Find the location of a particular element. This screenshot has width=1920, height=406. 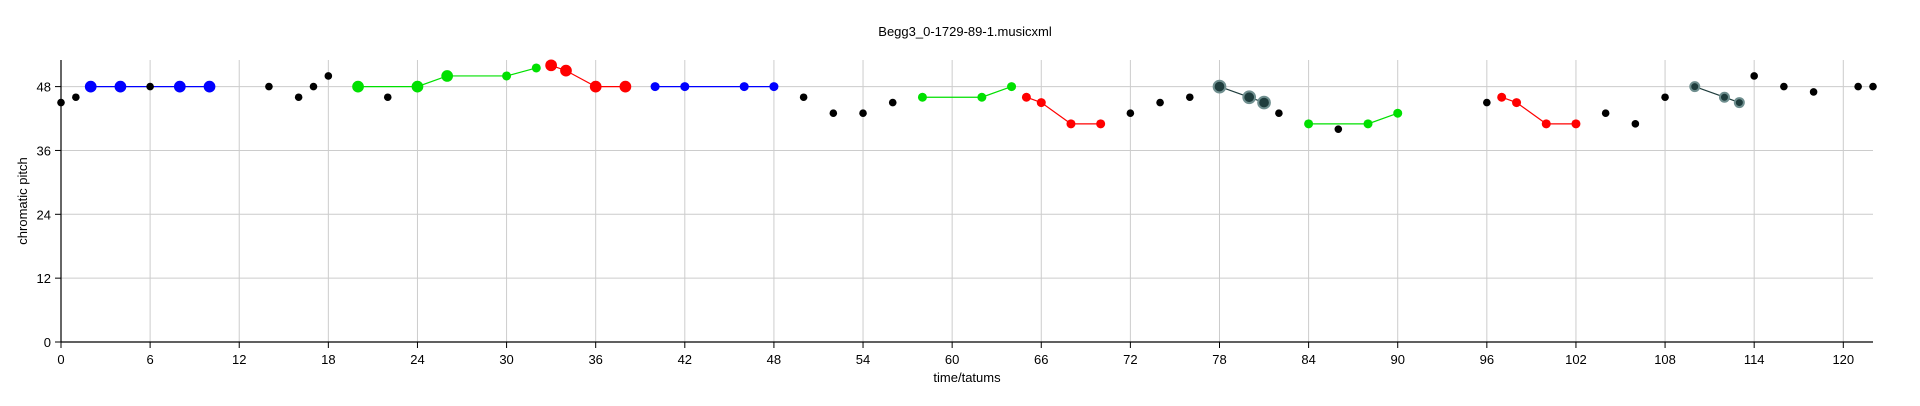

x-tick-label: 30 is located at coordinates (506, 359).